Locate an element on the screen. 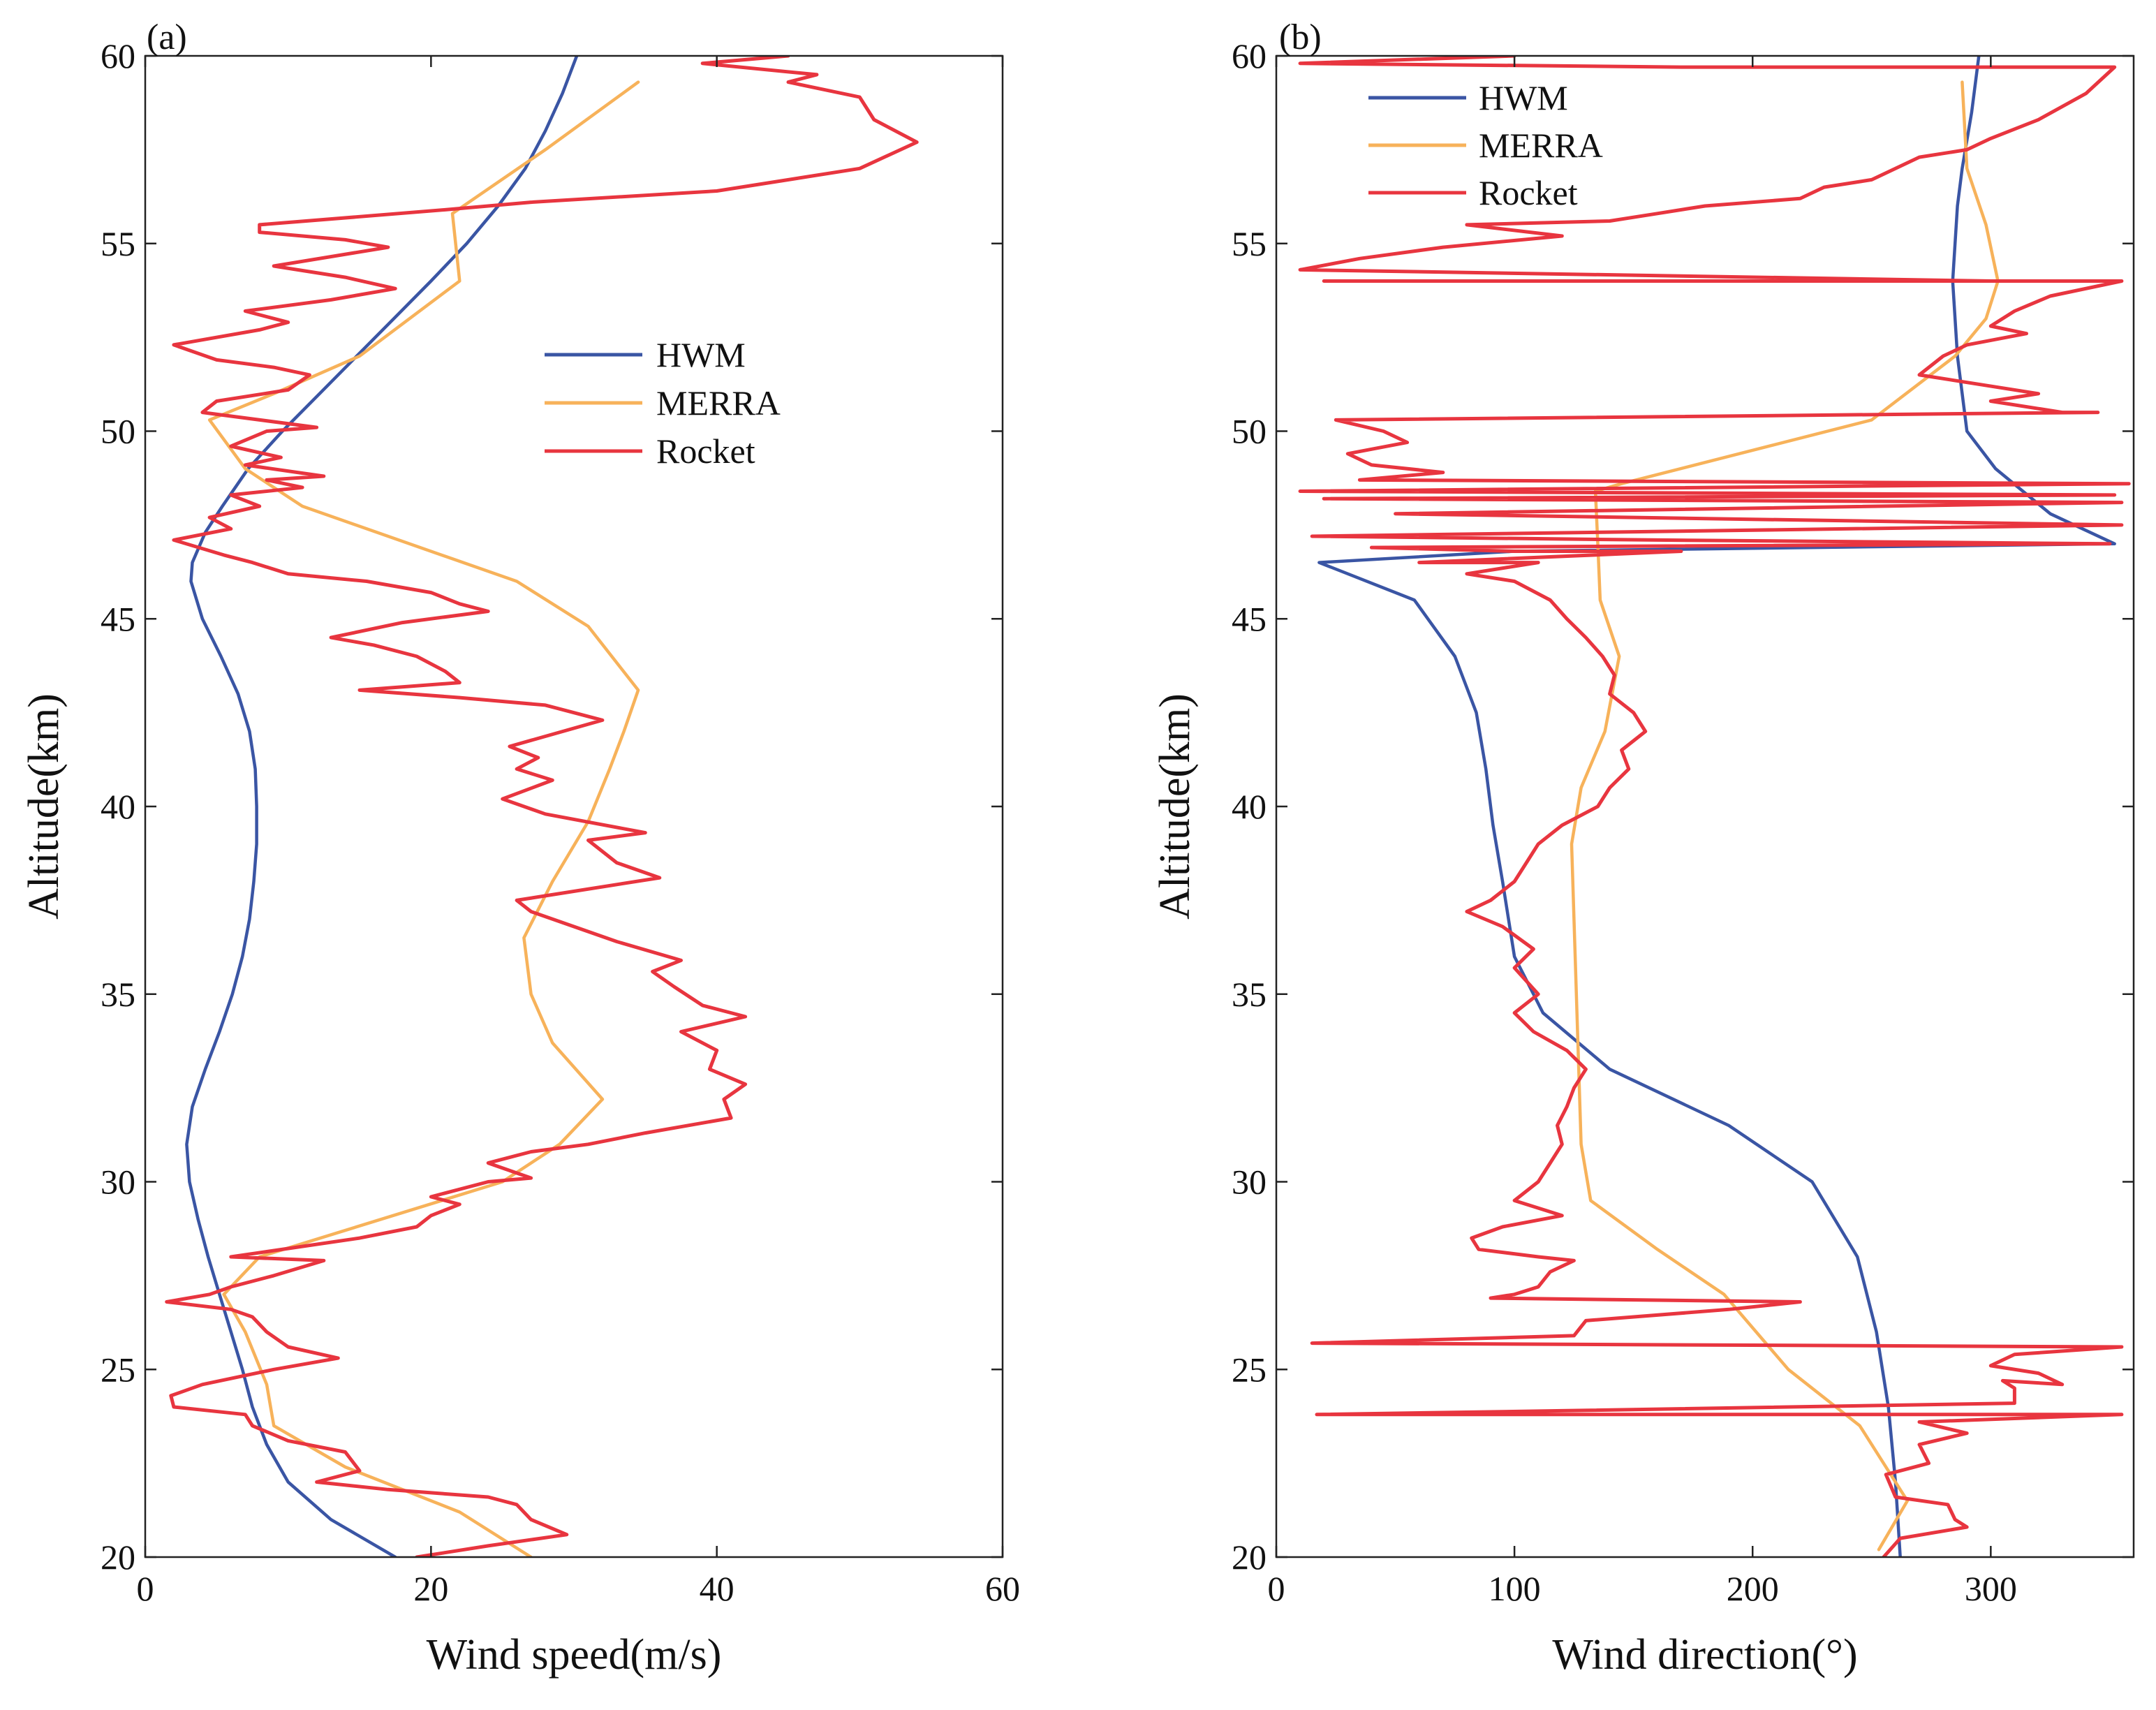 The height and width of the screenshot is (1710, 2156). panel-label: (a) is located at coordinates (167, 37).